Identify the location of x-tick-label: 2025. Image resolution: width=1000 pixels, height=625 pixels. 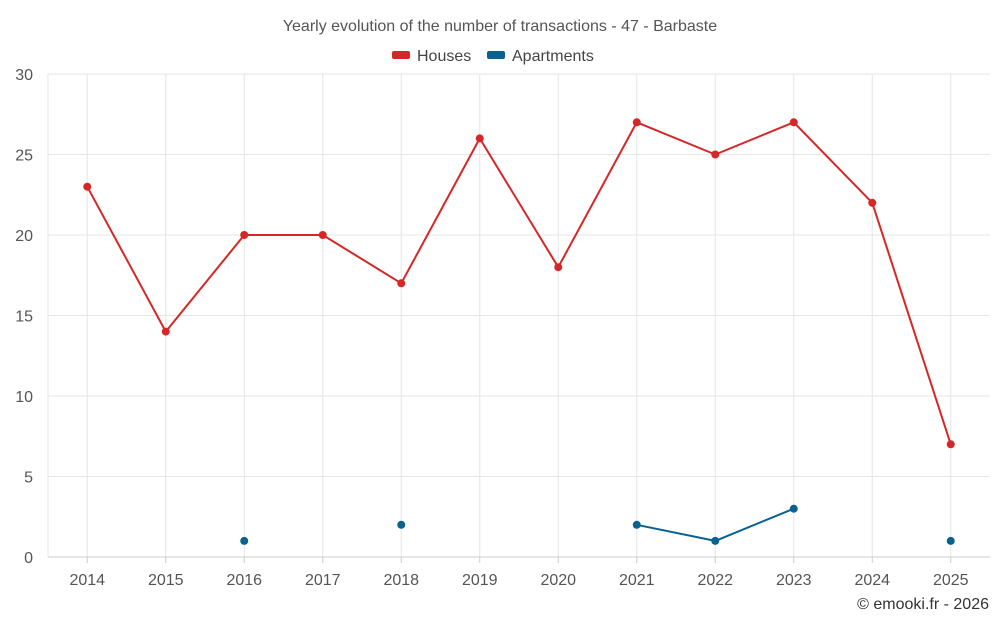
(951, 580).